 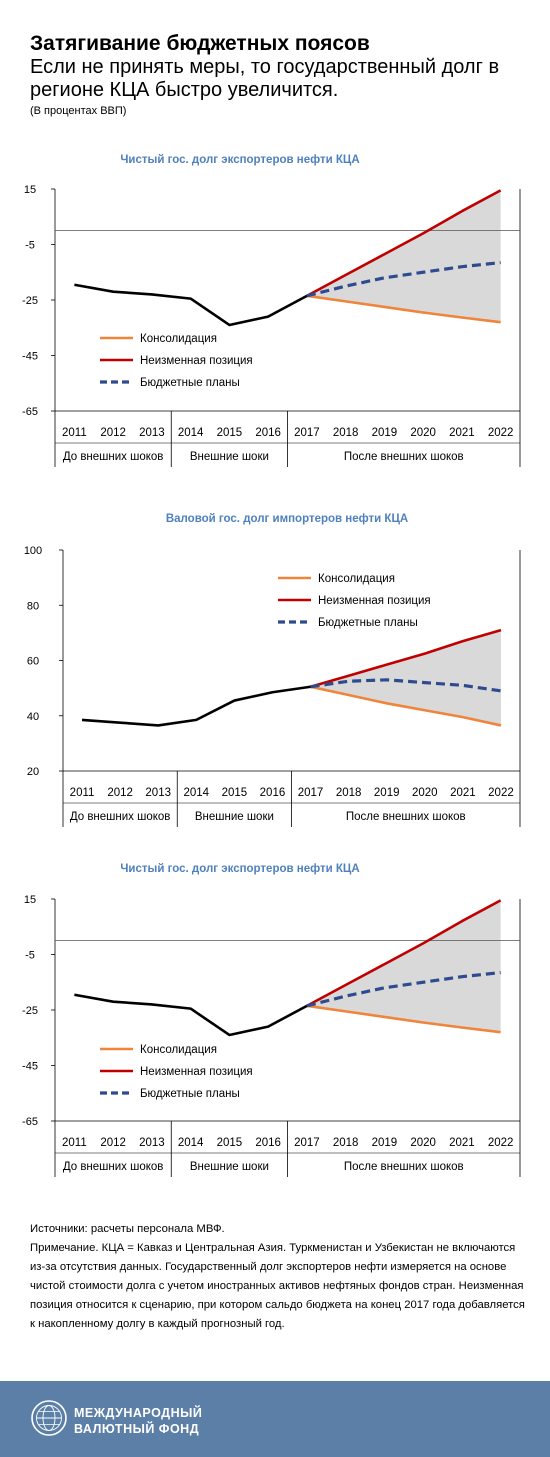 What do you see at coordinates (30, 1122) in the screenshot?
I see `y-tick-label: -65` at bounding box center [30, 1122].